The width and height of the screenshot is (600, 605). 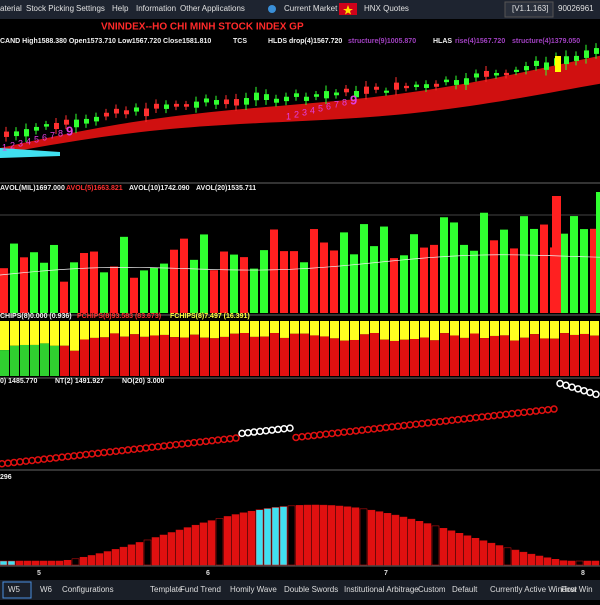 What do you see at coordinates (156, 8) in the screenshot?
I see `menu-item: Information` at bounding box center [156, 8].